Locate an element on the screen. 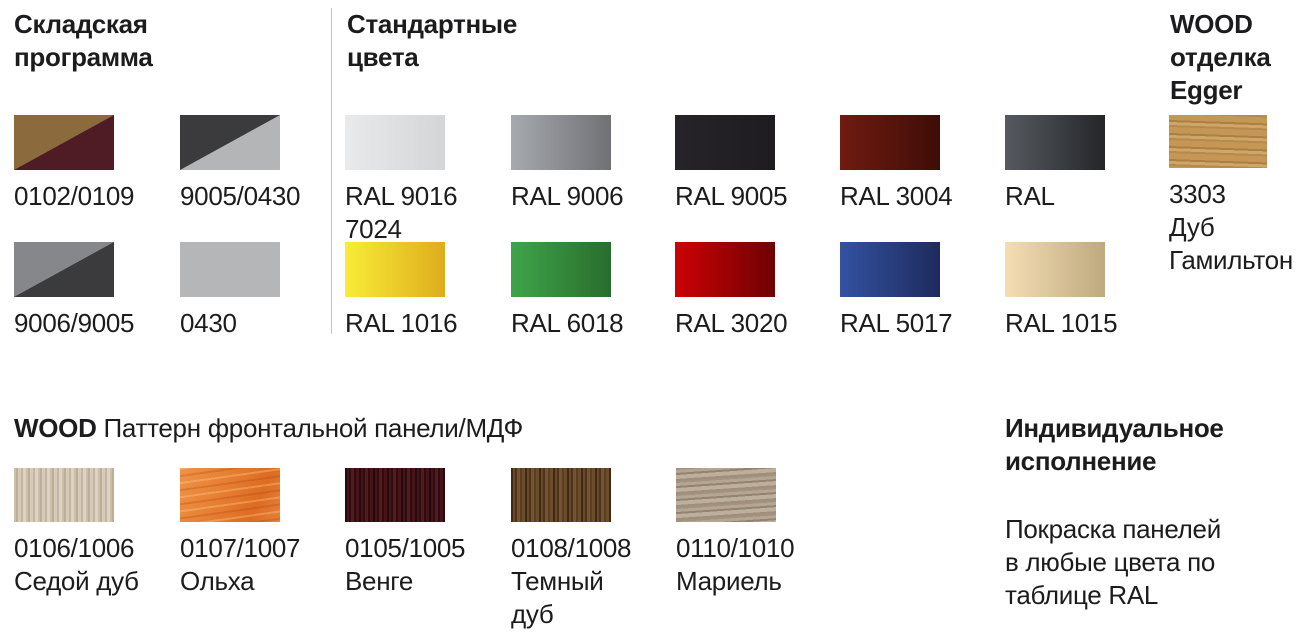 The image size is (1313, 636). swatch-label: 0107/1007 Ольха is located at coordinates (240, 564).